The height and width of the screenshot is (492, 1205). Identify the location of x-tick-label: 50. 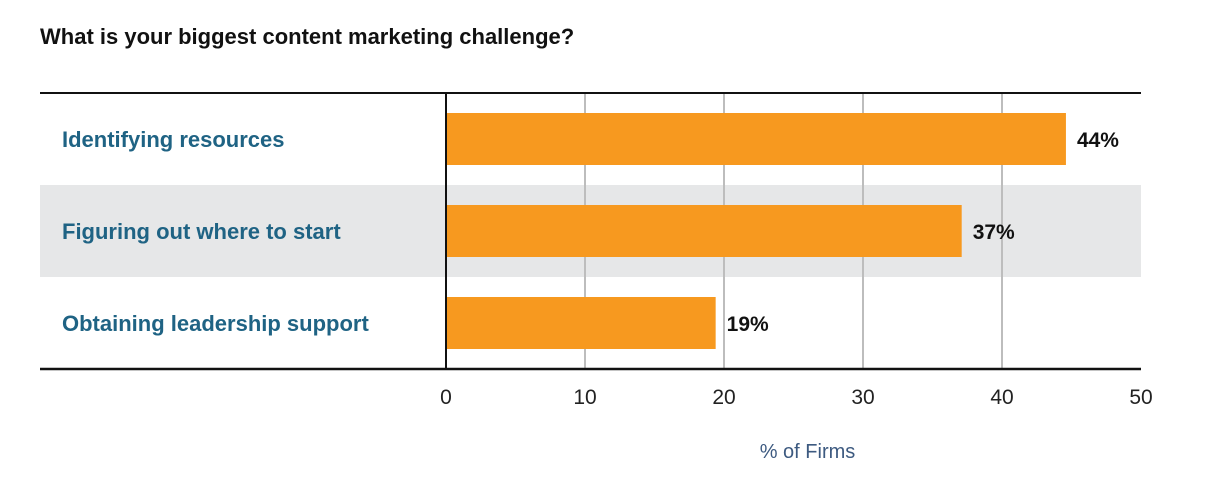
(1140, 397).